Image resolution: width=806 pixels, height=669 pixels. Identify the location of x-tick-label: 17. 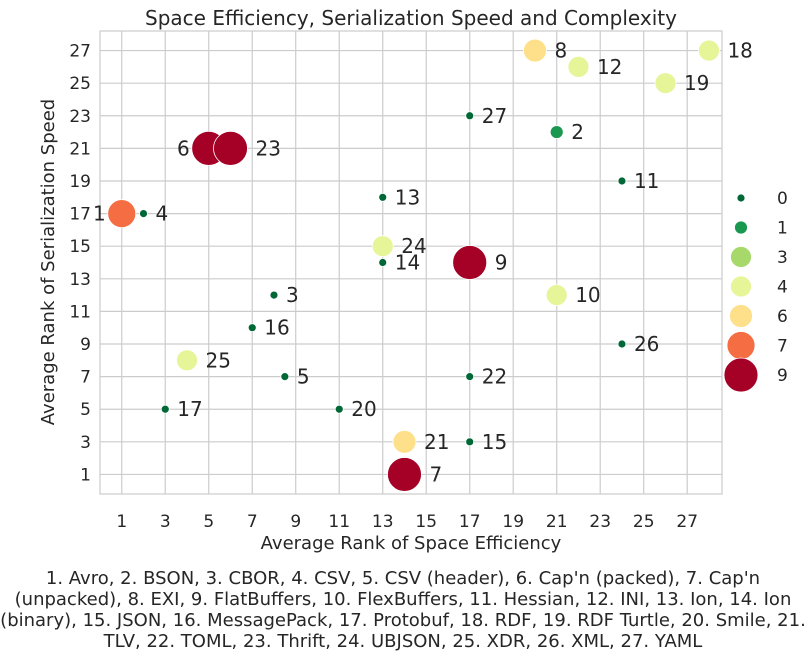
(470, 522).